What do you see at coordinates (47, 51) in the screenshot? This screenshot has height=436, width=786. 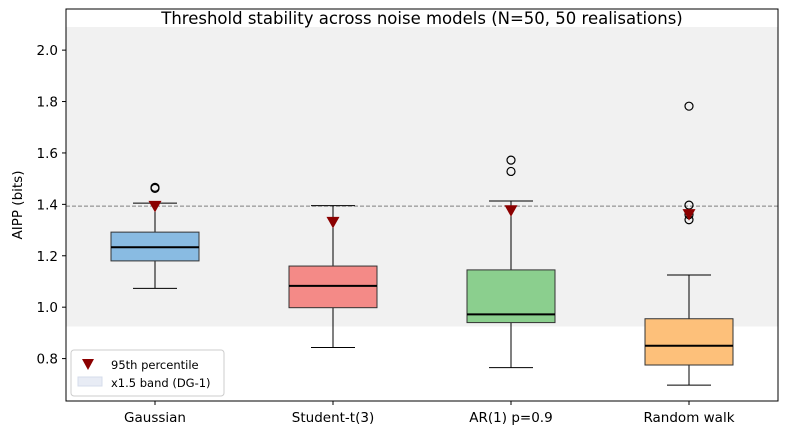 I see `y-tick-label: 2.0` at bounding box center [47, 51].